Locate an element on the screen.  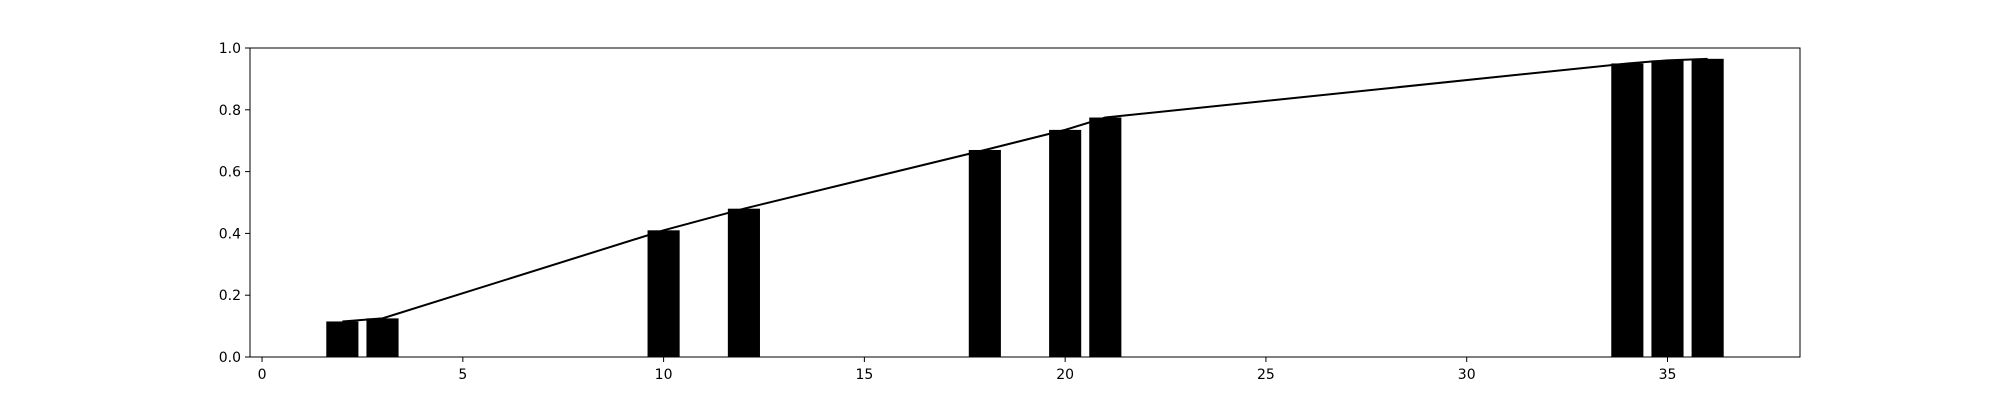
x-tick-label: 20 is located at coordinates (1065, 375).